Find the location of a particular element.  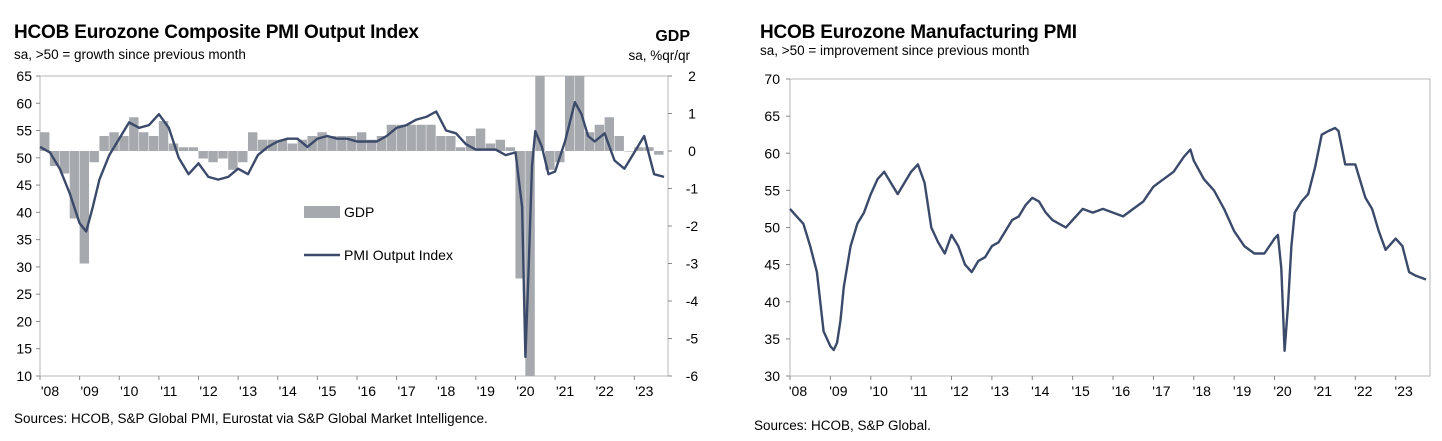

y-left-tick-label: 30 is located at coordinates (24, 267).